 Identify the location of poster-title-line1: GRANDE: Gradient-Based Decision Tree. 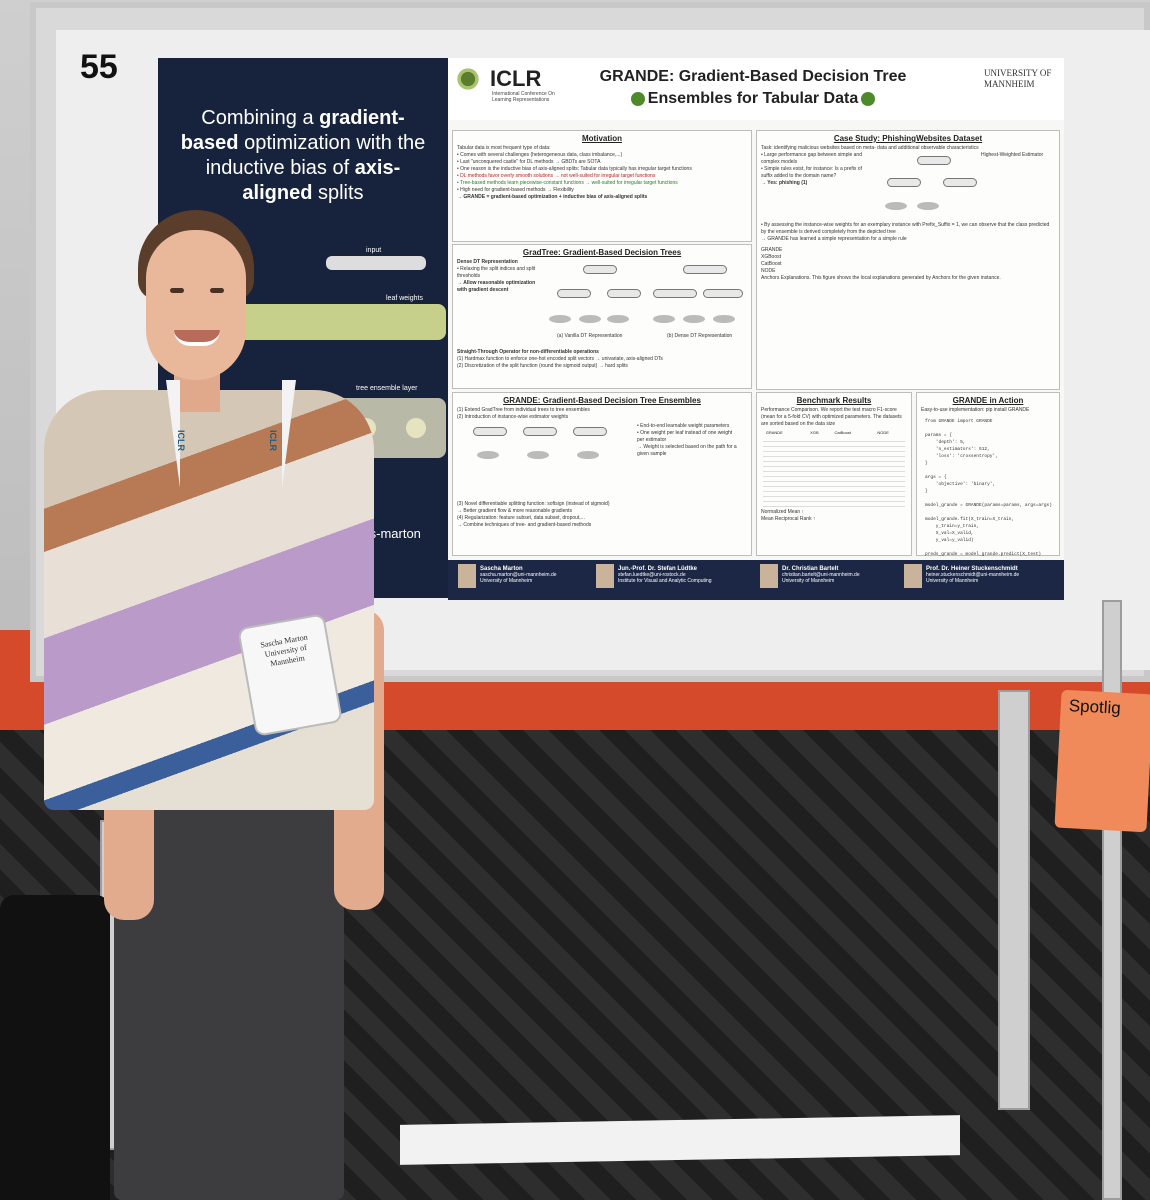
(753, 76).